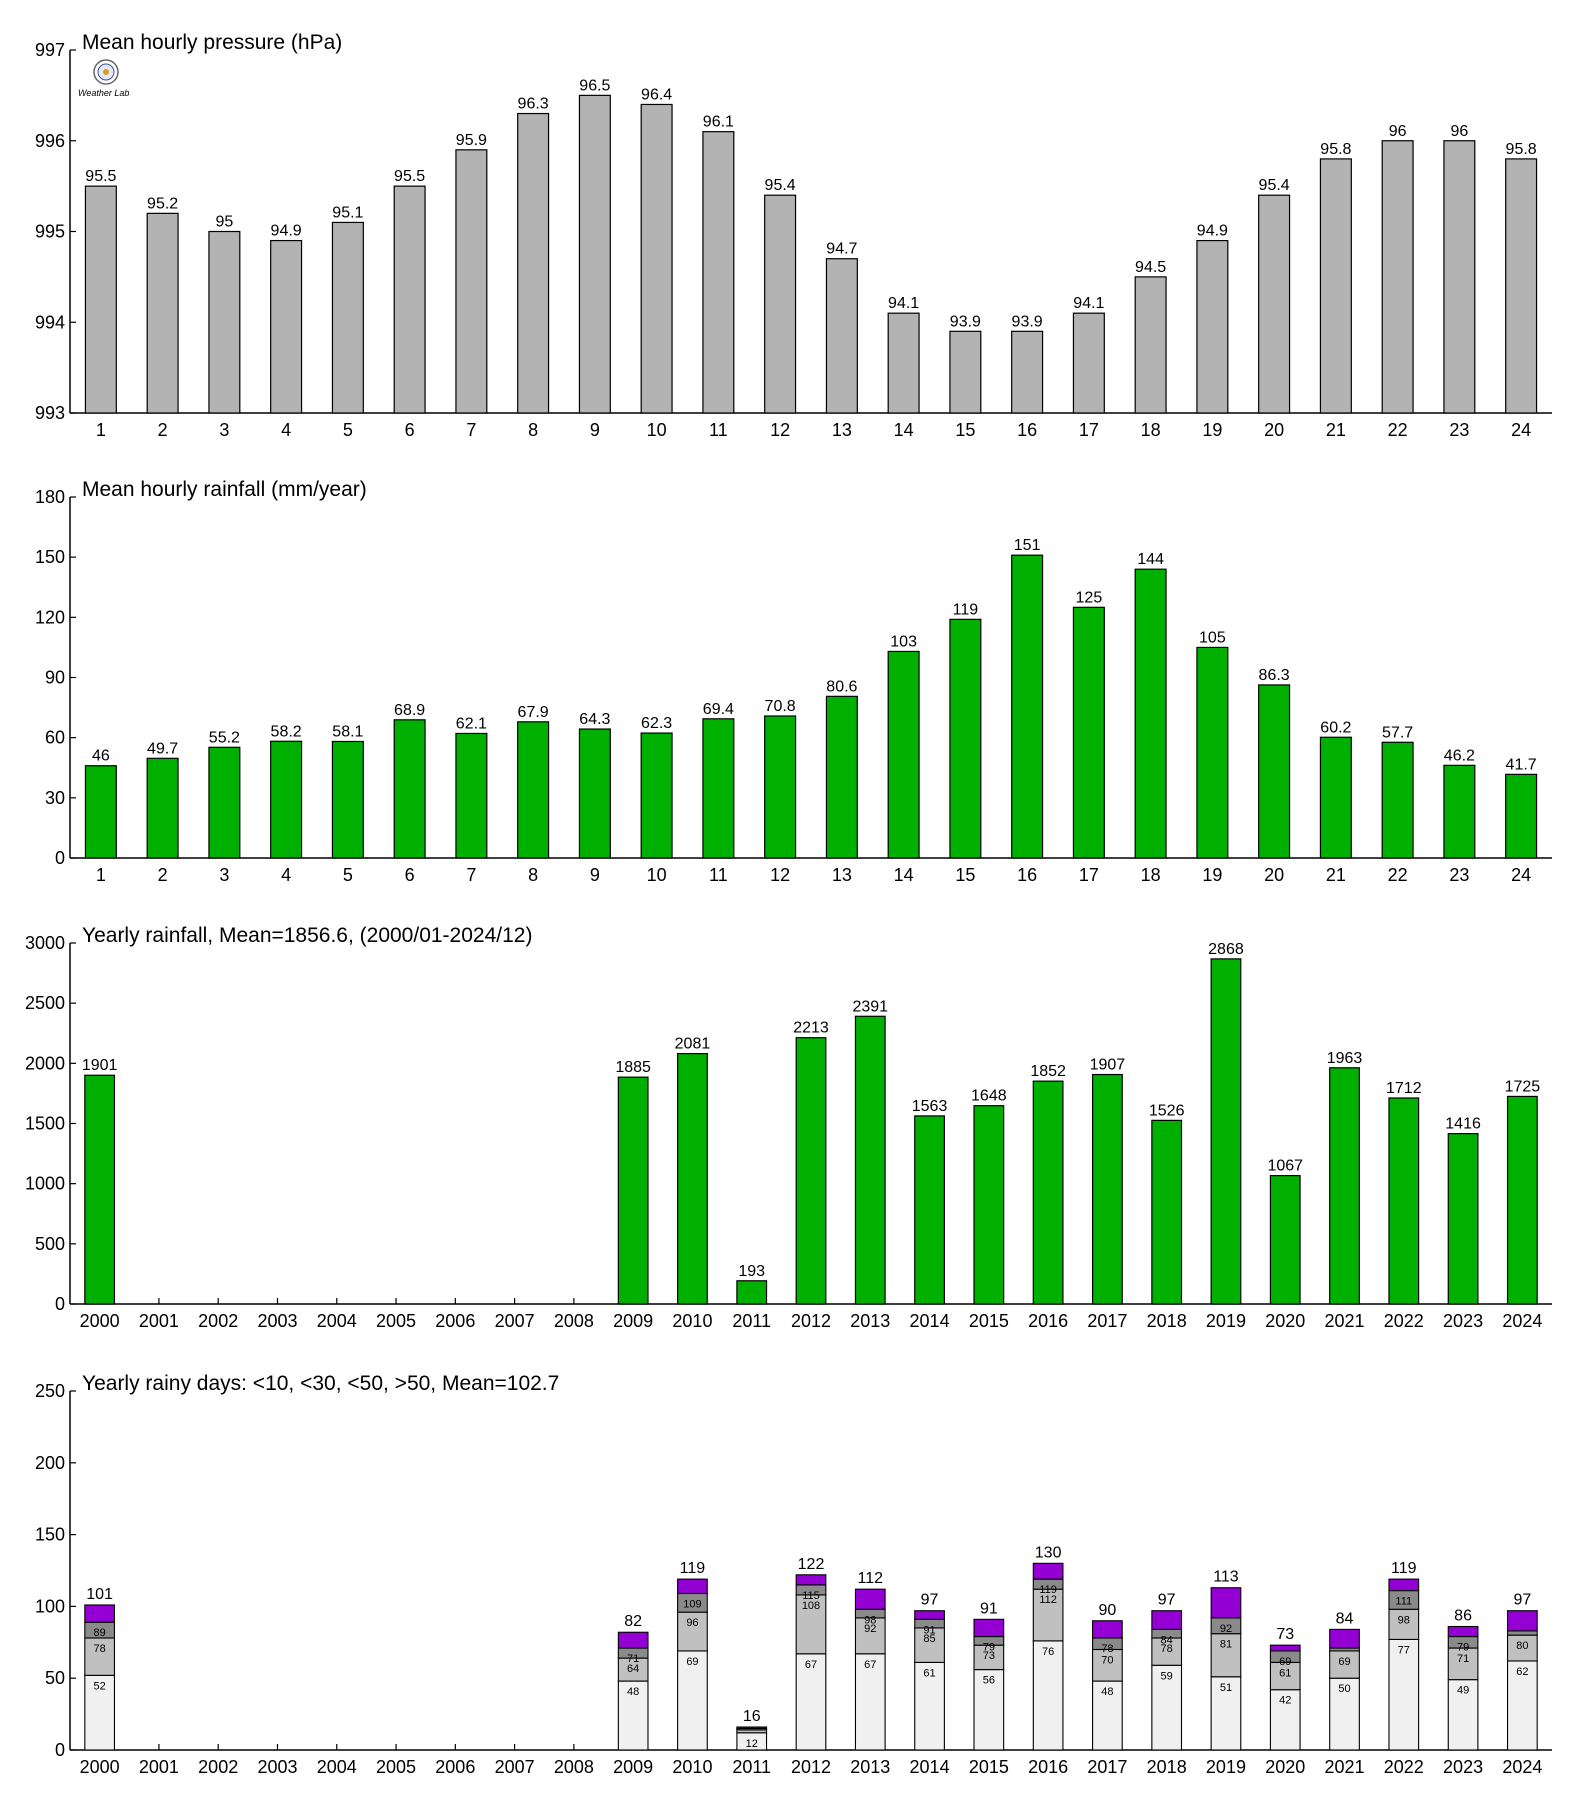 This screenshot has width=1580, height=1800. Describe the element at coordinates (50, 322) in the screenshot. I see `y-tick-label: 994` at that location.